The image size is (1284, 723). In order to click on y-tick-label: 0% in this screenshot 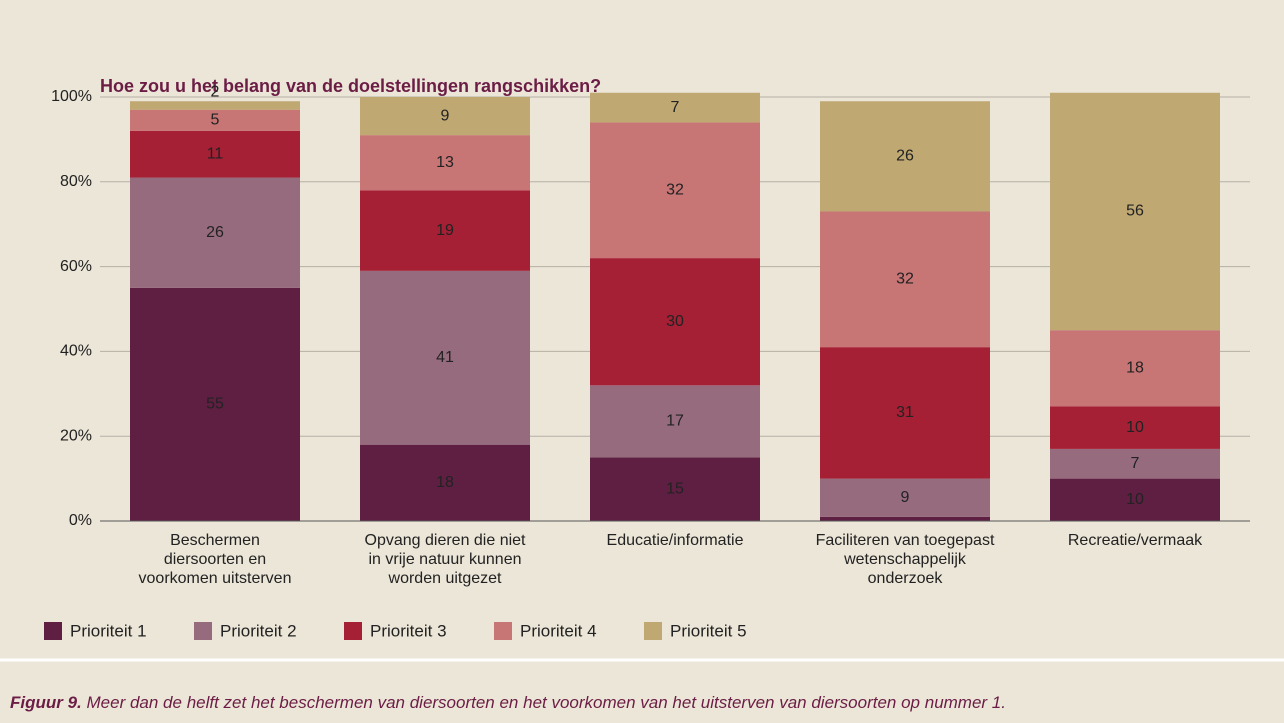, I will do `click(80, 520)`.